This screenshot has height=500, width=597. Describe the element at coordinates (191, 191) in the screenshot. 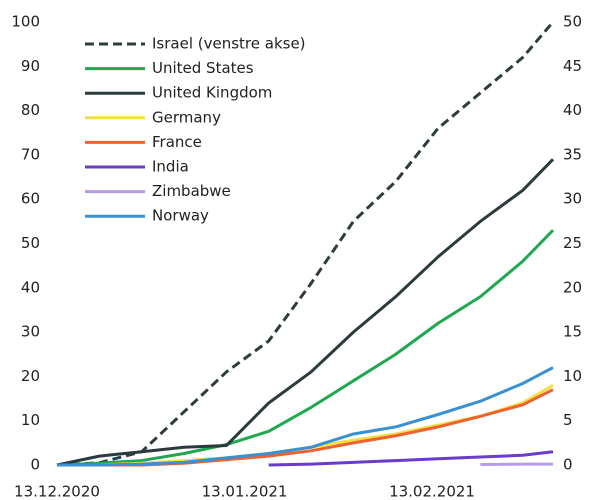

I see `legend-label: Zimbabwe` at that location.